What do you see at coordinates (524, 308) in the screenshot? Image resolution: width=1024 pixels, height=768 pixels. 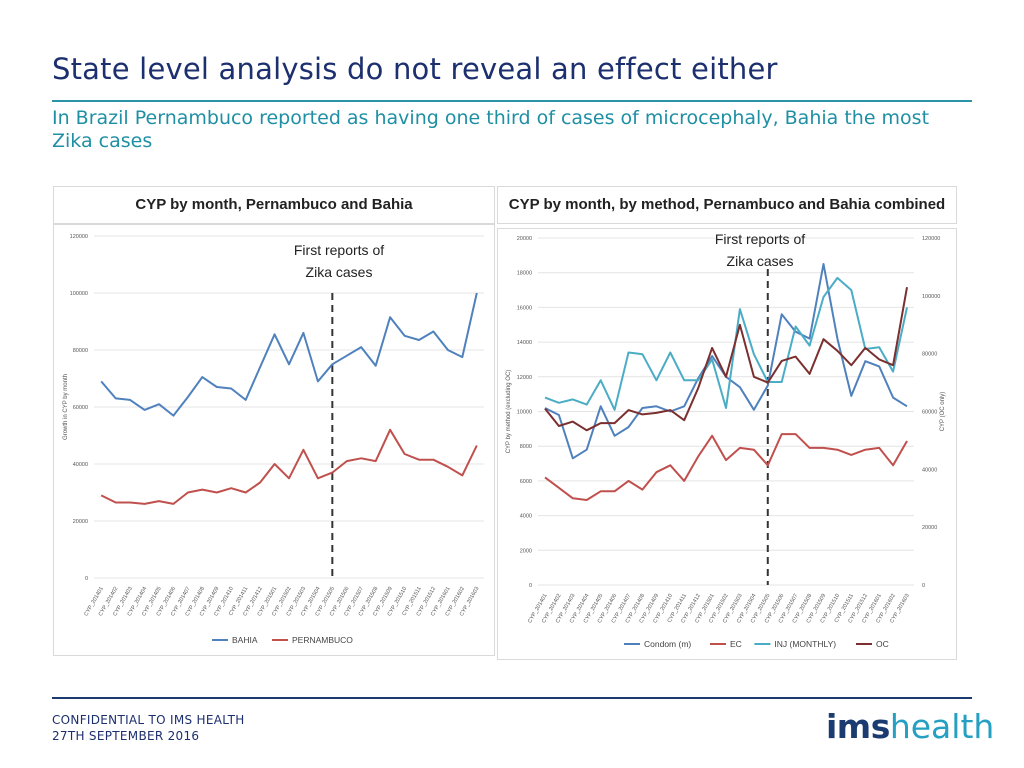 I see `y-tick-label: 16000` at bounding box center [524, 308].